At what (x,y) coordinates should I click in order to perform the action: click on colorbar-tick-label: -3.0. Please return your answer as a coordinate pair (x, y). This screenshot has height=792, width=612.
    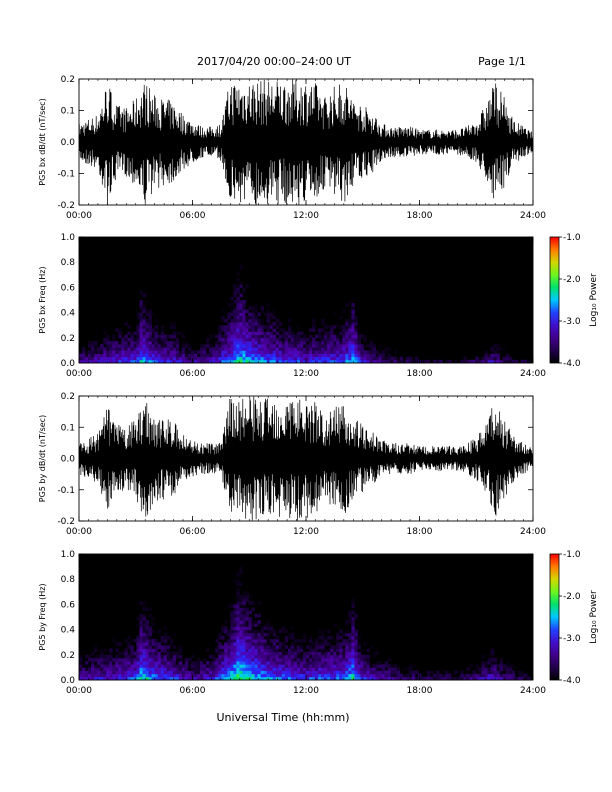
    Looking at the image, I should click on (572, 639).